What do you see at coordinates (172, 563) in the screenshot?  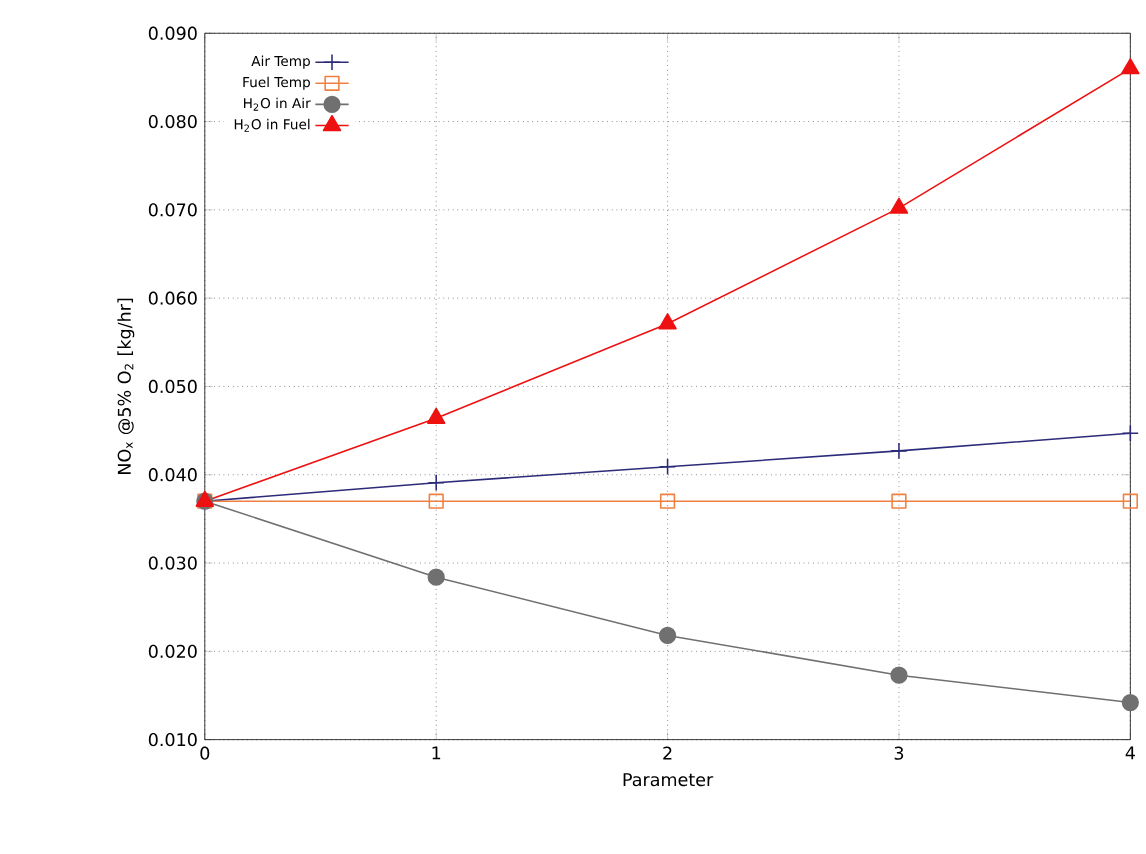 I see `y-tick-label: 0.030` at bounding box center [172, 563].